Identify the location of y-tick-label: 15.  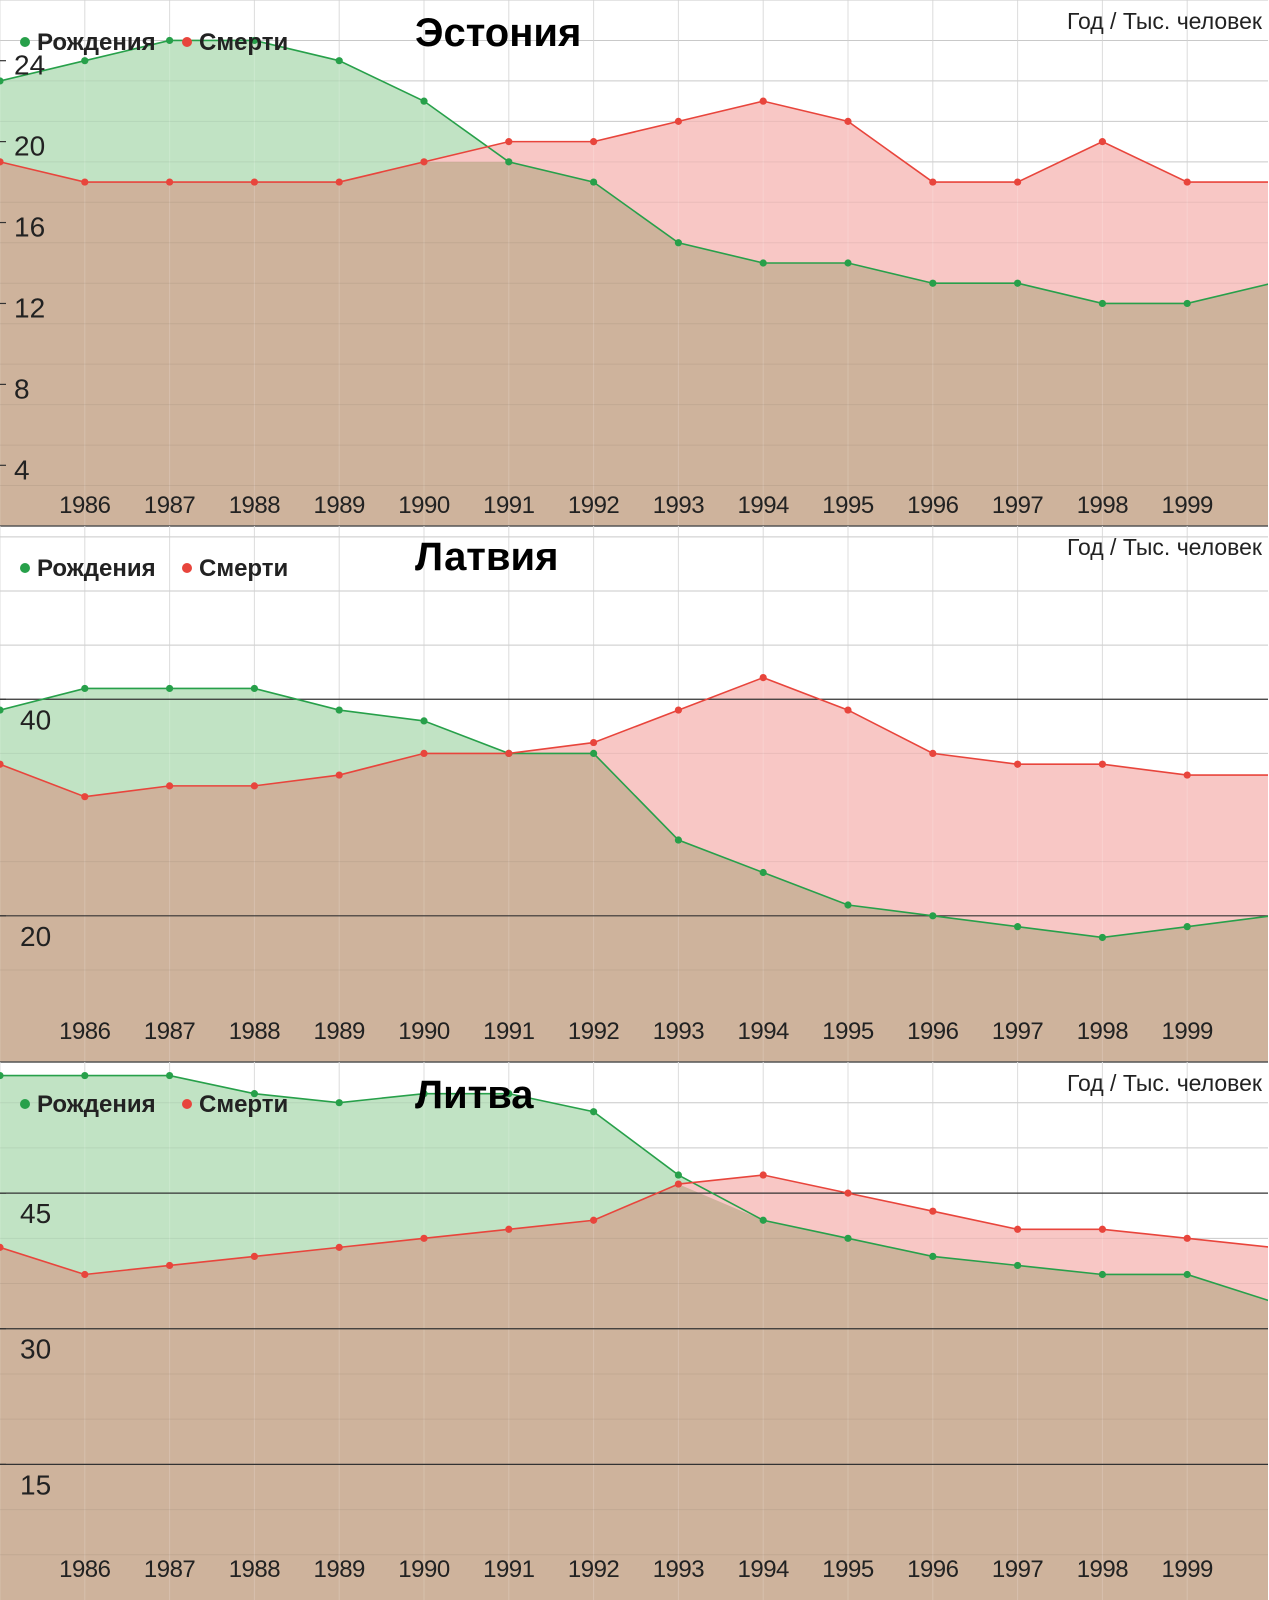
(35, 1484).